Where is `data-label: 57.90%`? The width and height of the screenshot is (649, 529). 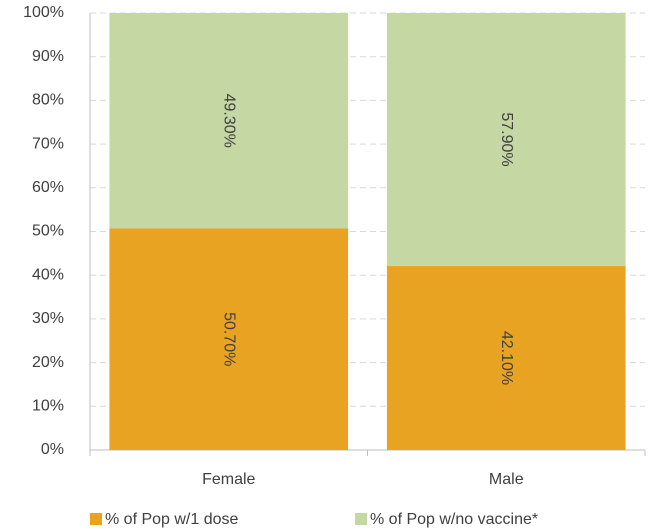 data-label: 57.90% is located at coordinates (506, 139).